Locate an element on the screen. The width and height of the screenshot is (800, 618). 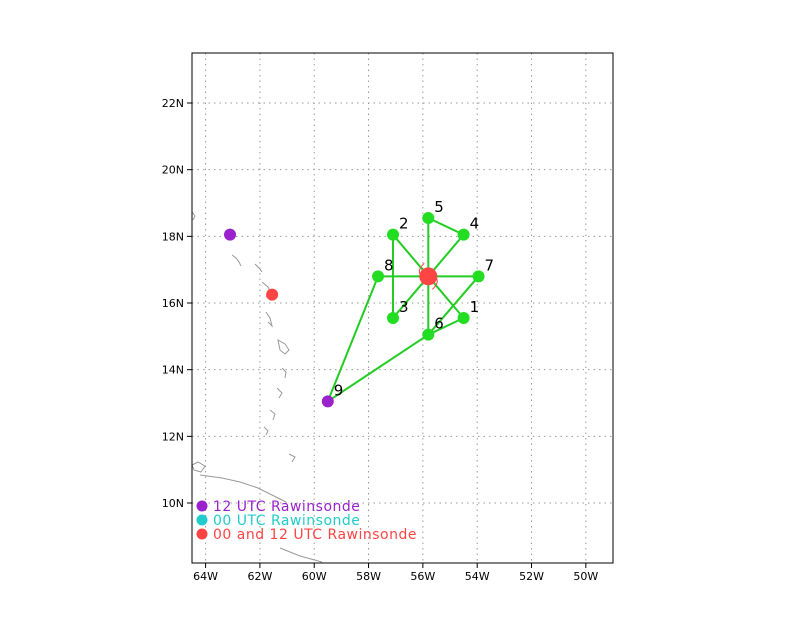
coastline-layer is located at coordinates (257, 387).